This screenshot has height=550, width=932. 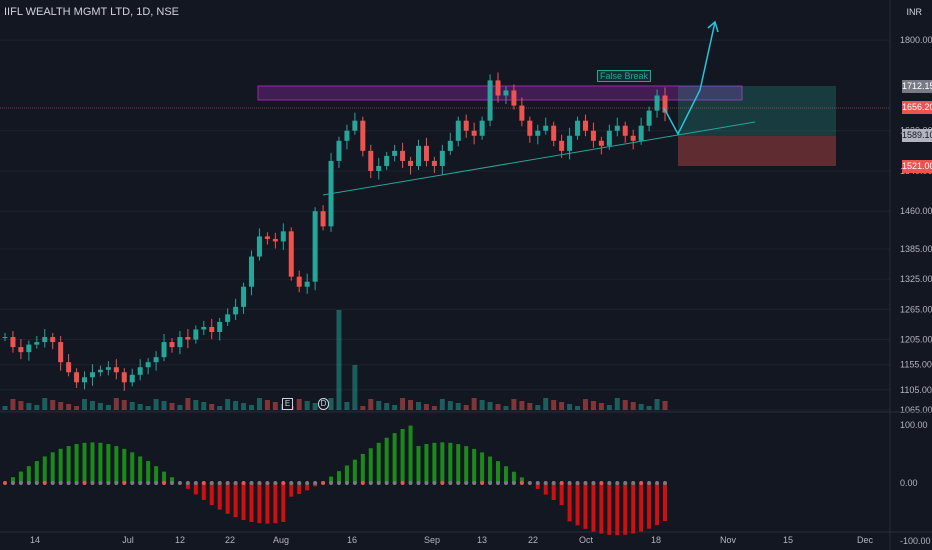 I want to click on time-tick-label: Jul, so click(x=128, y=540).